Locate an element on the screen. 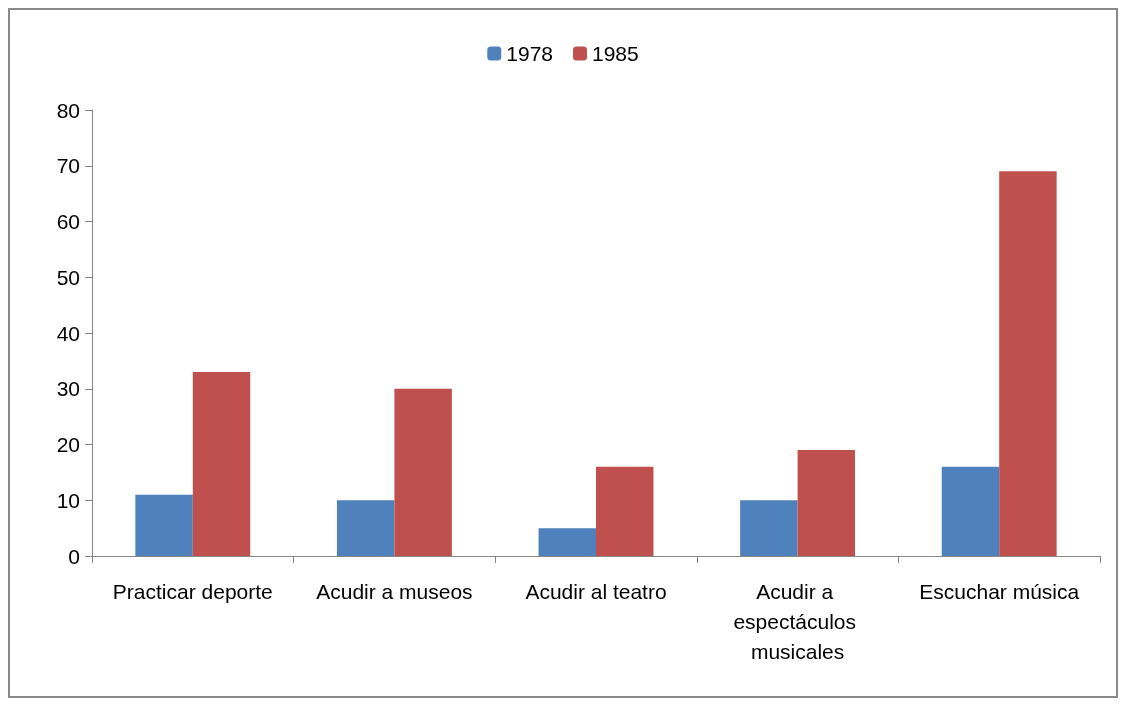 The height and width of the screenshot is (709, 1127). x-tick-label: Practicar deporte is located at coordinates (192, 591).